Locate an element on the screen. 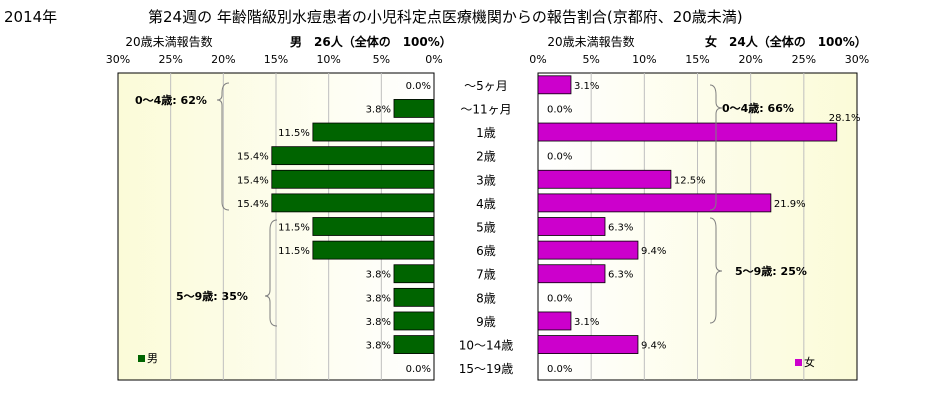 The width and height of the screenshot is (944, 417). male-x-tick-label: 20% is located at coordinates (223, 59).